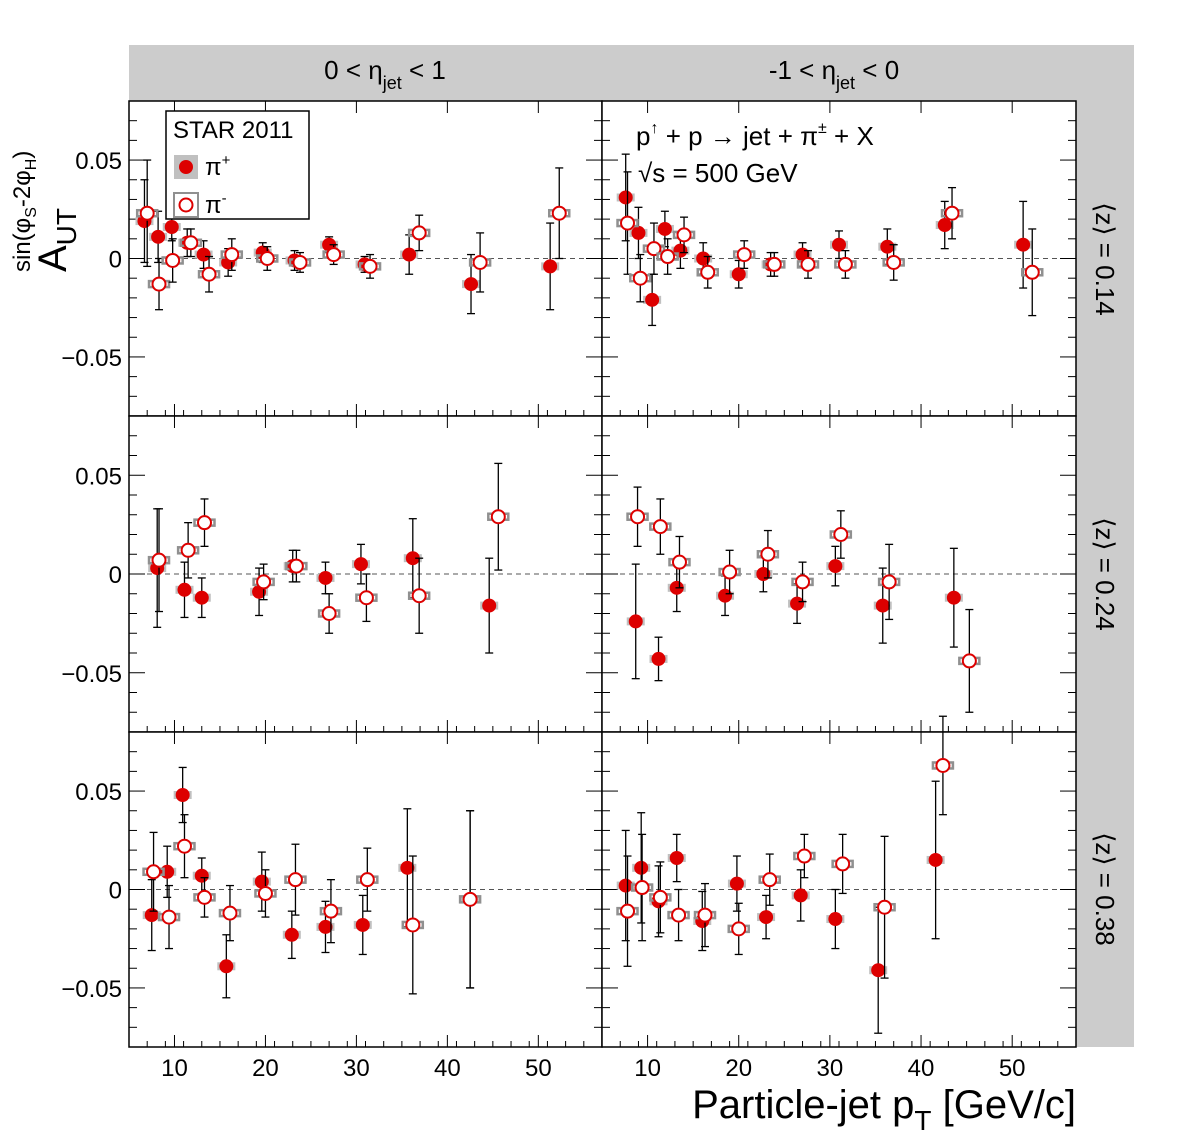 This screenshot has height=1145, width=1181. I want to click on legend-label-pi-minus: π-, so click(216, 204).